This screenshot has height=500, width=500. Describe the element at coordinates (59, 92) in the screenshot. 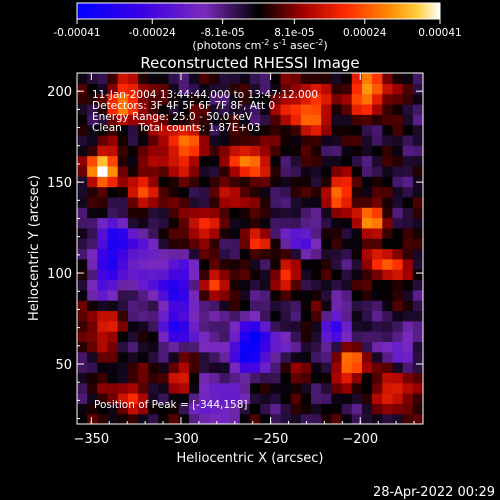

I see `y-tick-label: 200` at that location.